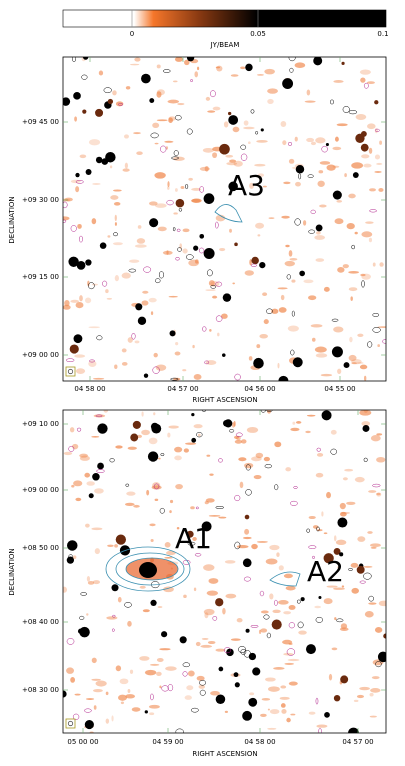 This screenshot has height=766, width=405. I want to click on beam, so click(70, 723).